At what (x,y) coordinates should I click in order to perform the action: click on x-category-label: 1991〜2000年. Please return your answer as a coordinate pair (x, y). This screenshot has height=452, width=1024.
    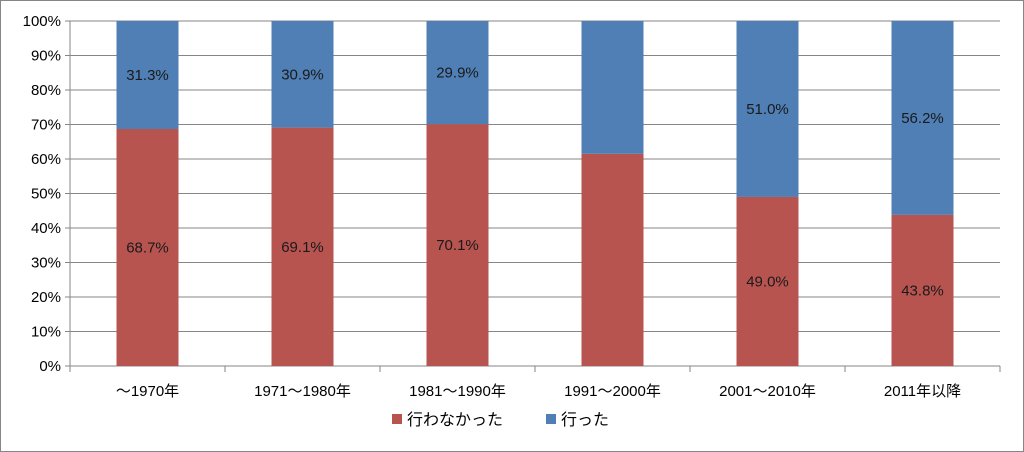
    Looking at the image, I should click on (612, 391).